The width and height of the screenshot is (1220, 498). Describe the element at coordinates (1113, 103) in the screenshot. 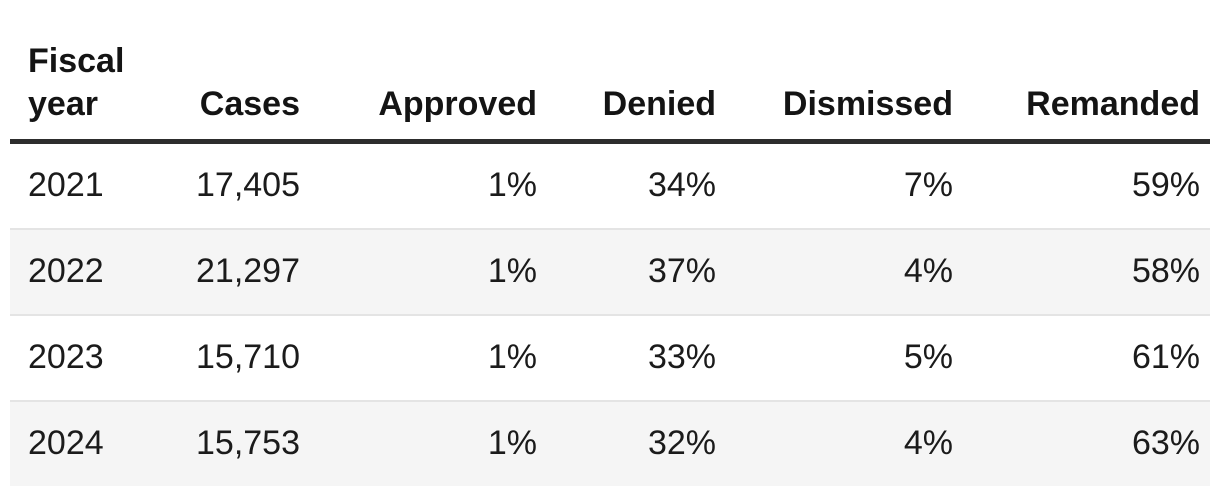

I see `column-header-remanded: Remanded` at that location.